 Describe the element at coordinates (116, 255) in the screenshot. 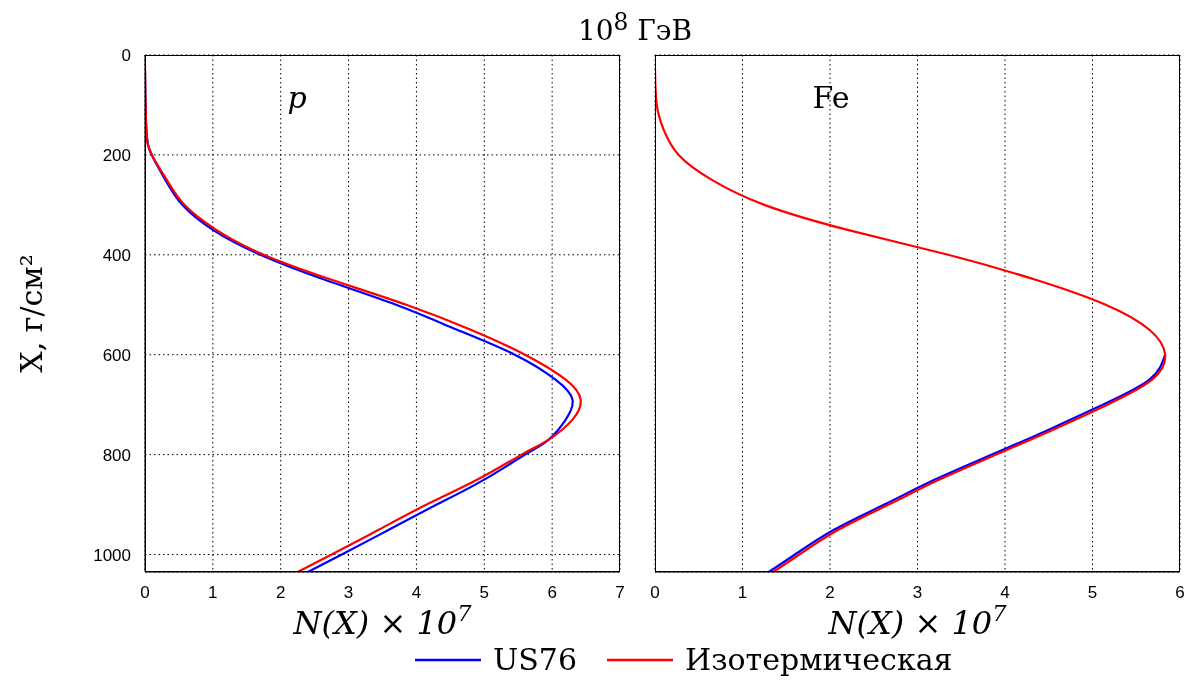

I see `y-tick-label: 400` at that location.